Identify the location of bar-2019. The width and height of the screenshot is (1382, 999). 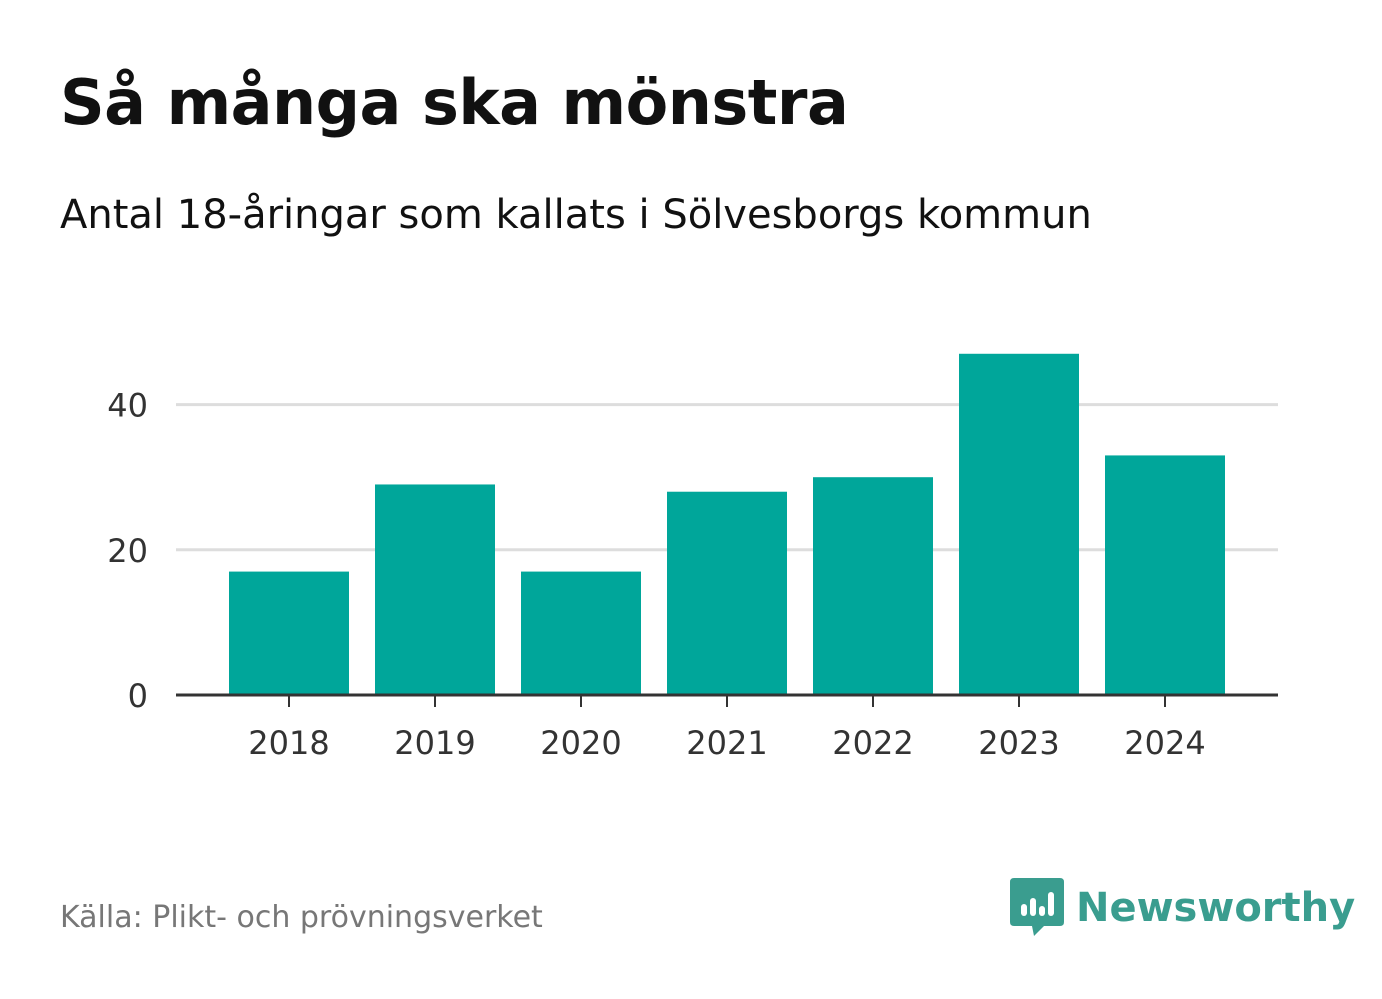
(435, 589).